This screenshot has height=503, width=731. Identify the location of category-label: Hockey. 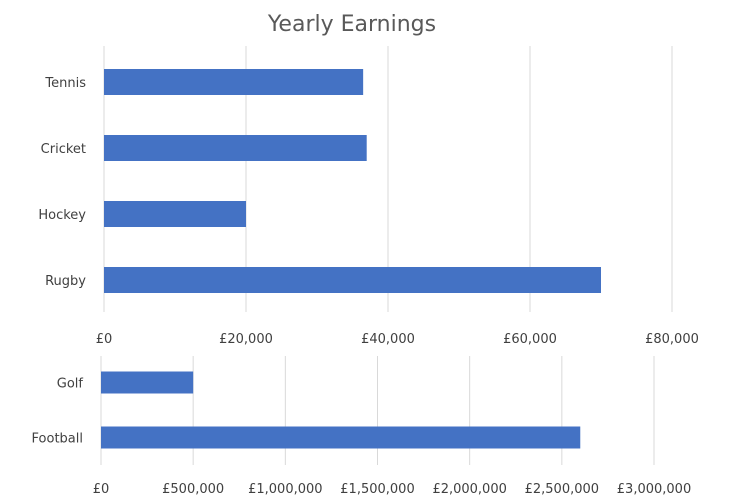
(62, 215).